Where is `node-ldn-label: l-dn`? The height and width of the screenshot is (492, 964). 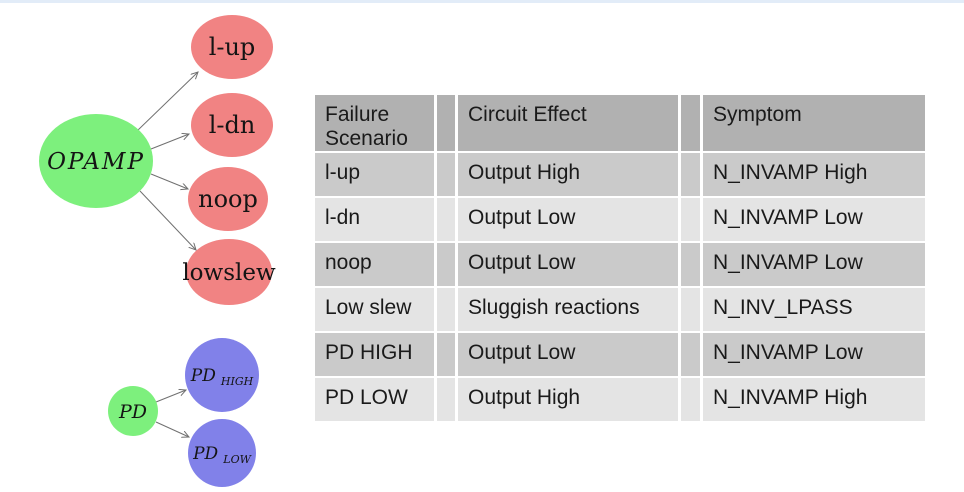
node-ldn-label: l-dn is located at coordinates (232, 125).